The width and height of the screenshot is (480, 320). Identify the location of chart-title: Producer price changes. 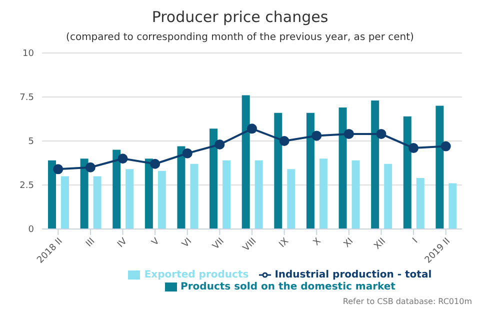
(240, 17).